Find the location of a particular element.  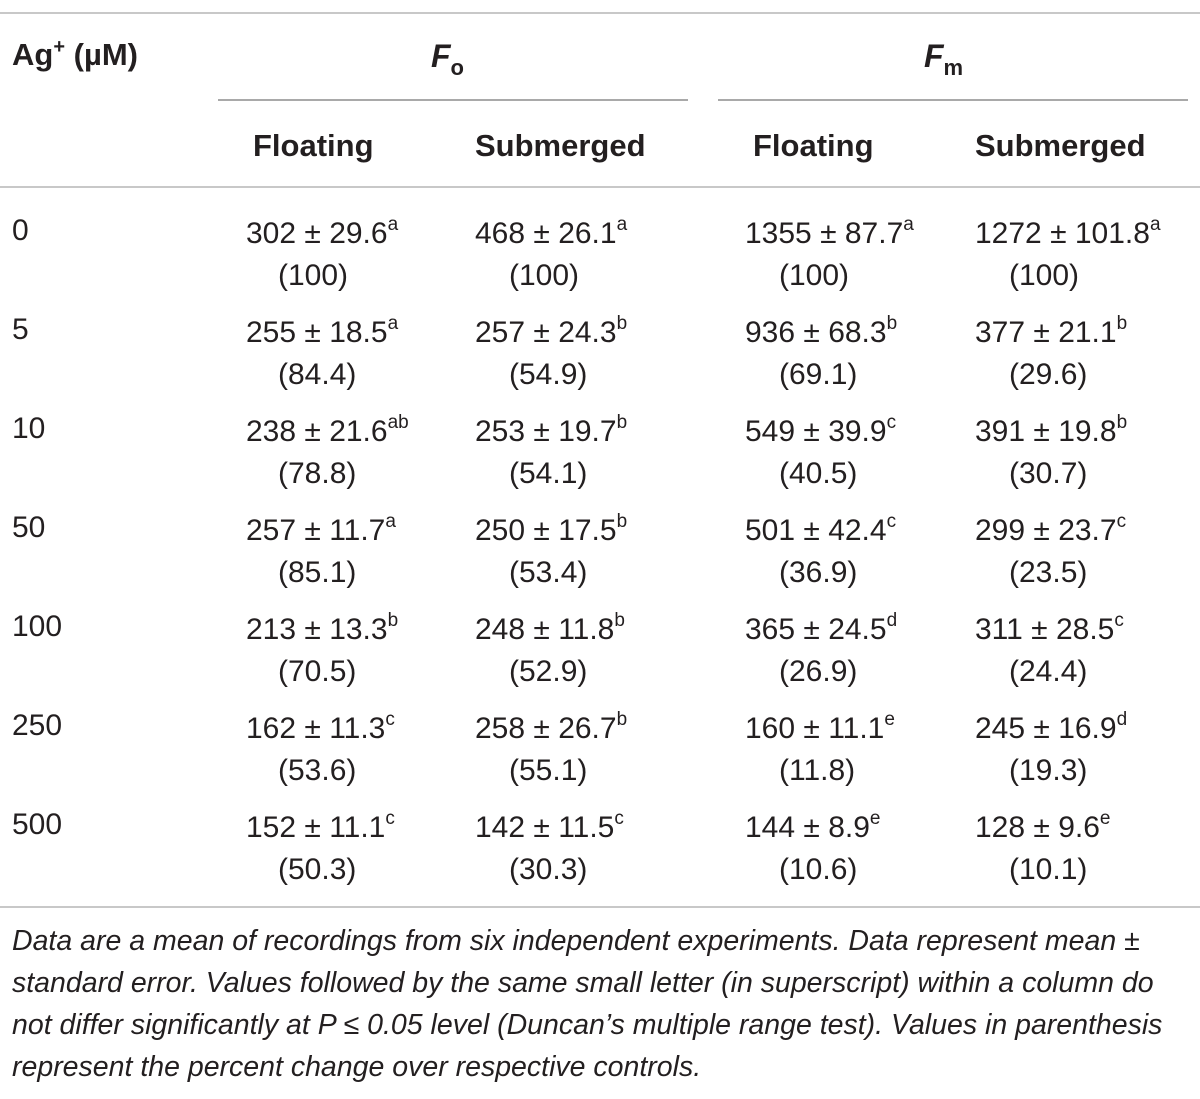

mean-value: 152 ± 11.1c is located at coordinates (320, 826).